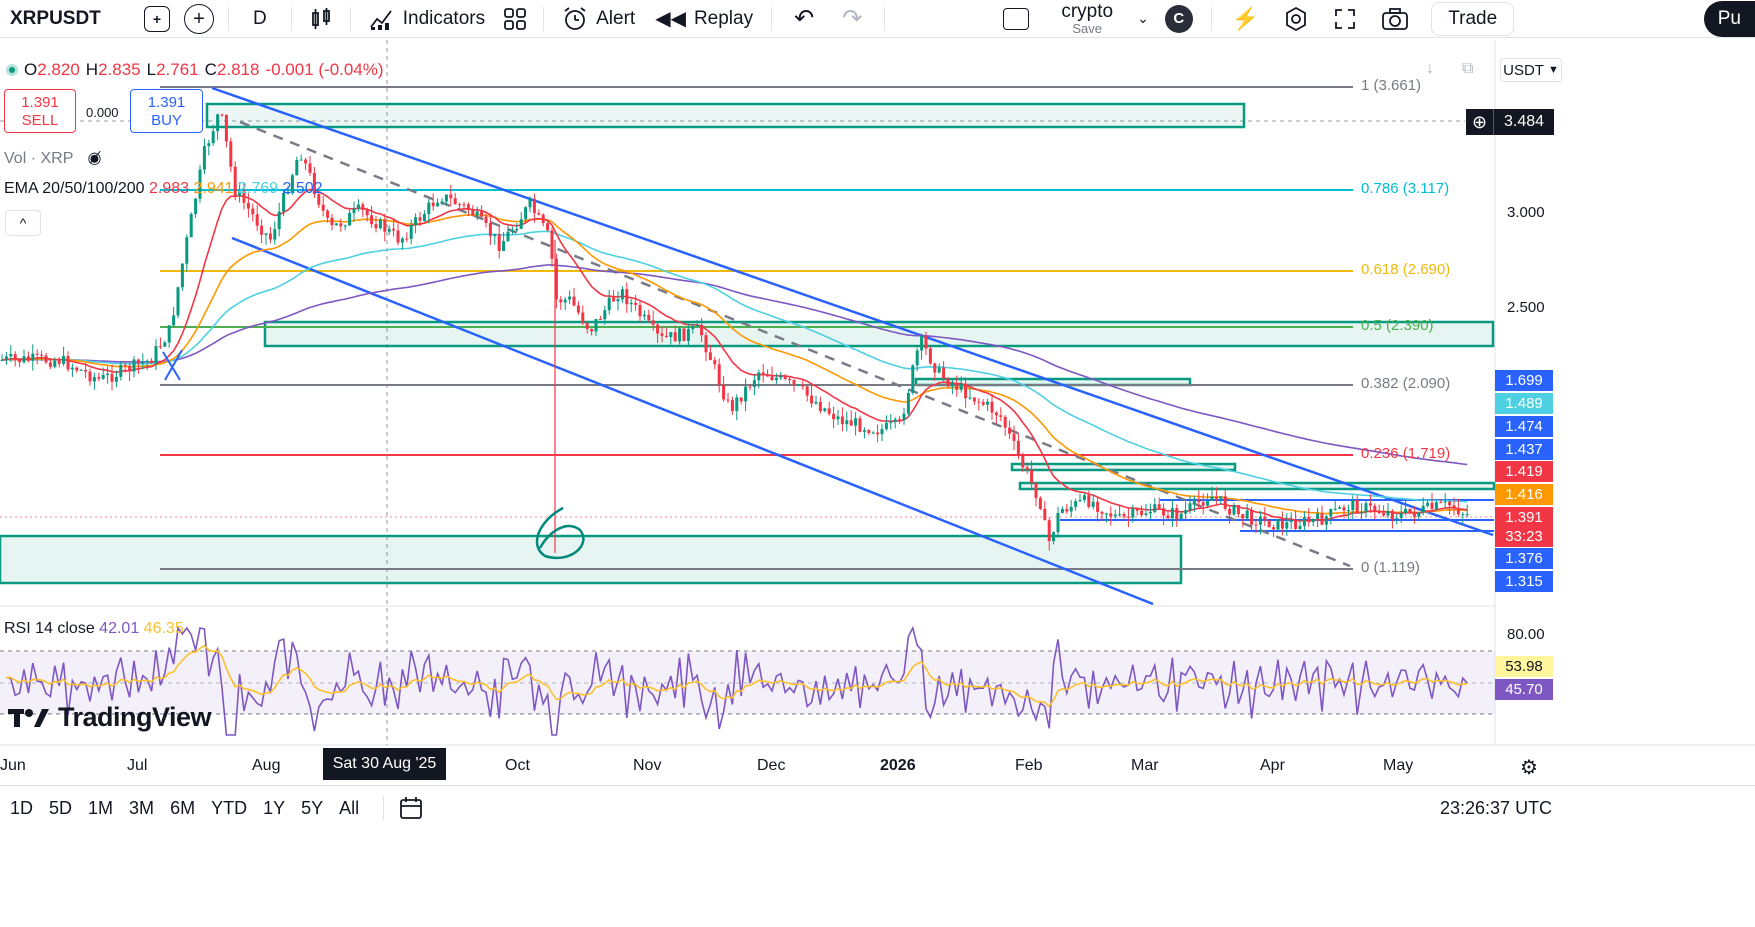 This screenshot has height=927, width=1755. Describe the element at coordinates (968, 19) in the screenshot. I see `layout-select-button` at that location.